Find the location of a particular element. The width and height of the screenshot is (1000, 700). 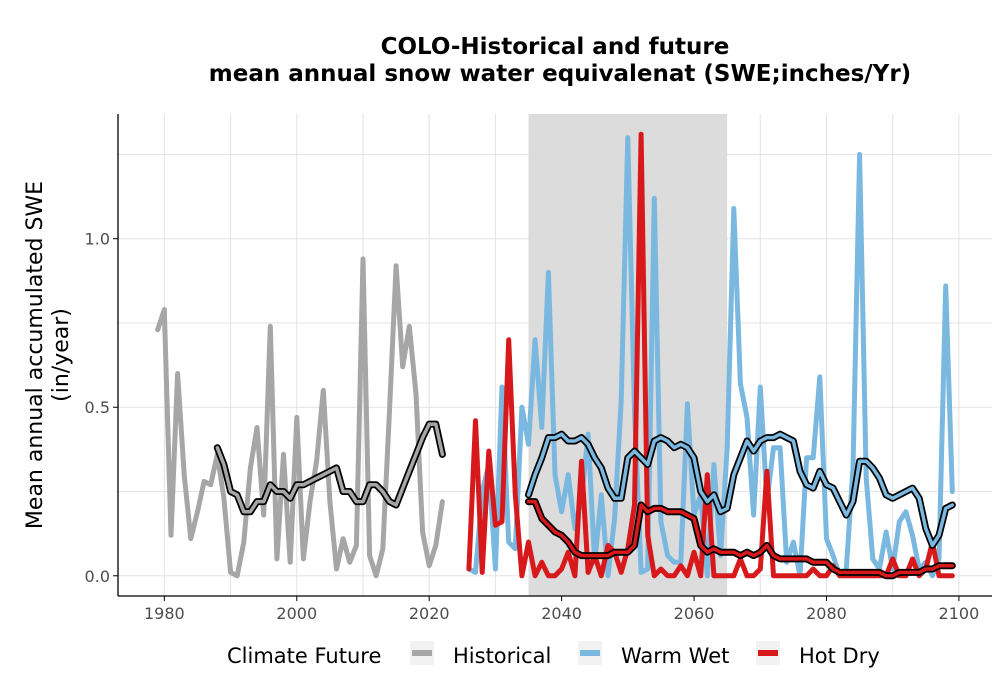

chart-title: COLO-Historical and future is located at coordinates (555, 47).